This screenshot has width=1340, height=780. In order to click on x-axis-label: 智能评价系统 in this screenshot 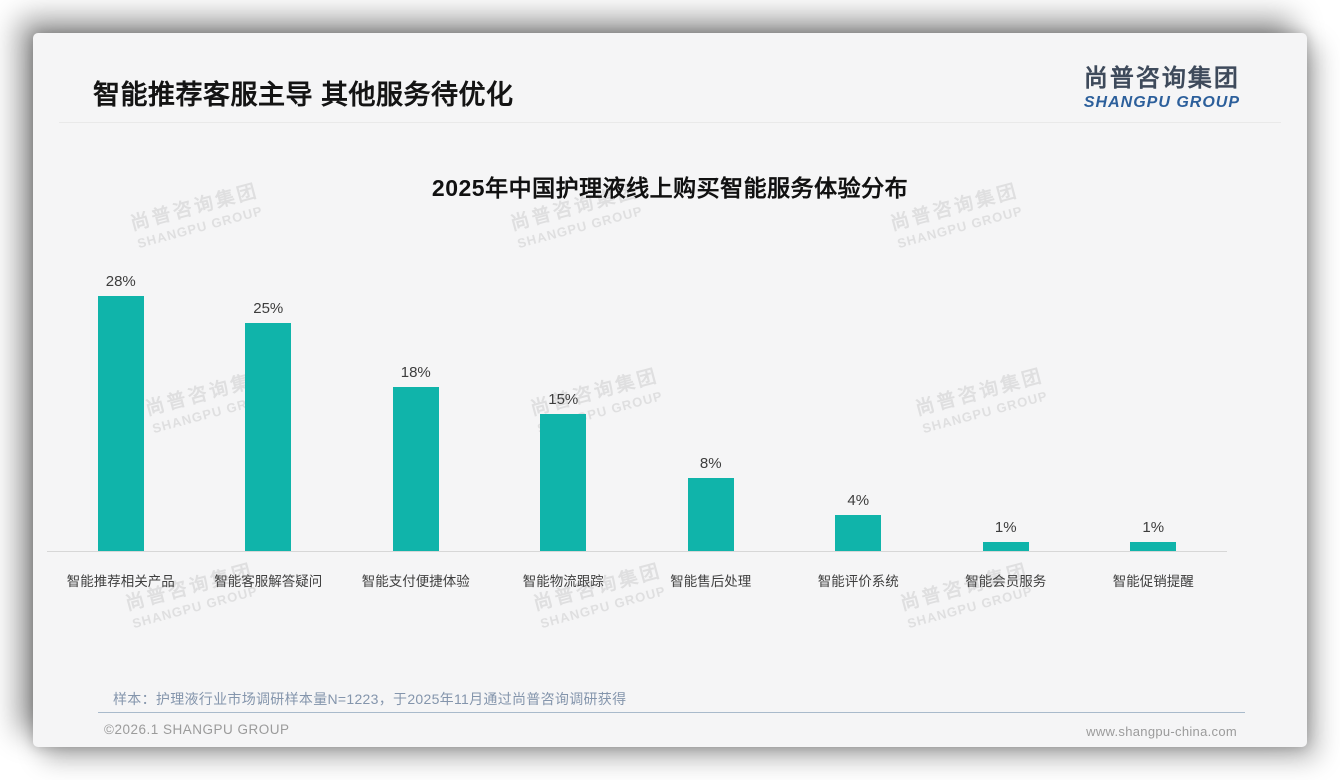, I will do `click(858, 581)`.